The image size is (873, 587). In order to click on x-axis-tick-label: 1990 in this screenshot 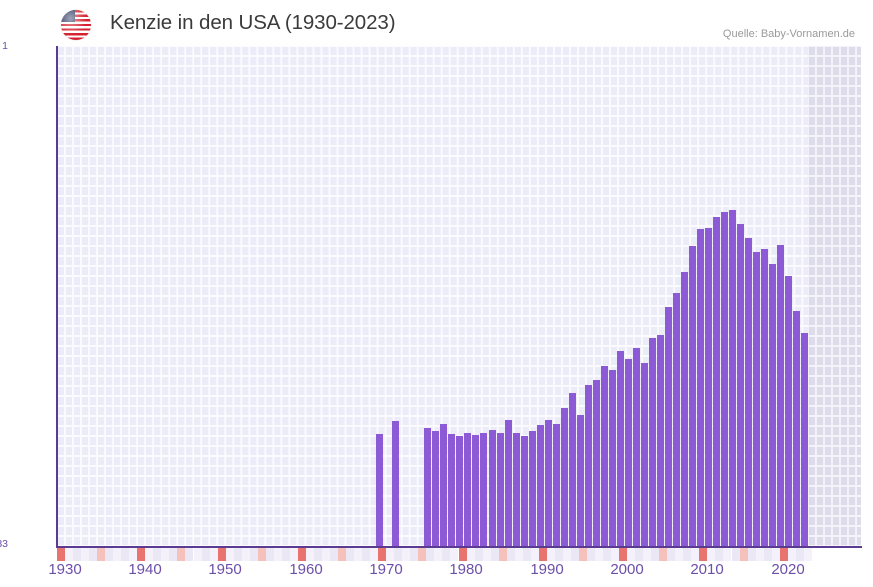, I will do `click(547, 569)`.